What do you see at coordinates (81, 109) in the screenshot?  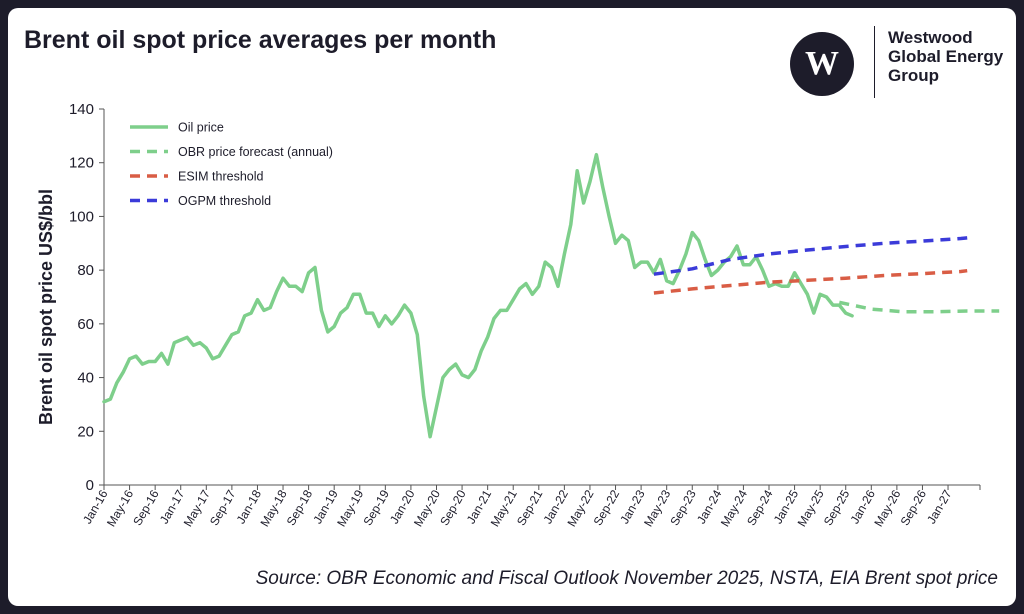 I see `y-tick-label: 140` at bounding box center [81, 109].